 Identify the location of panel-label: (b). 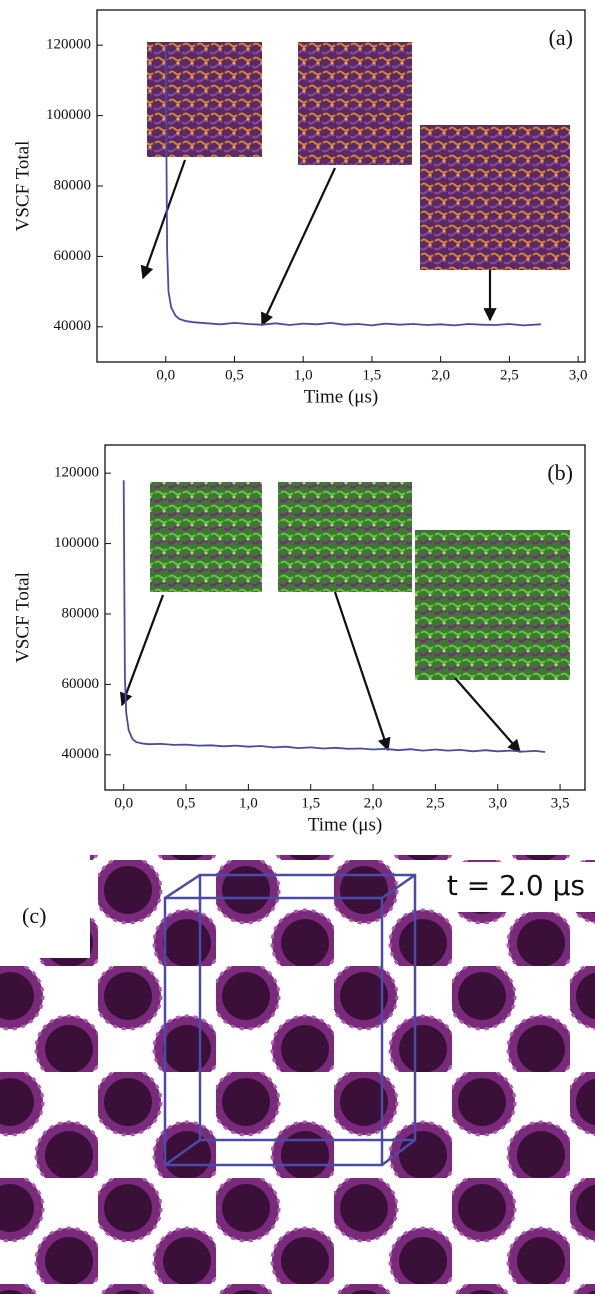
(560, 472).